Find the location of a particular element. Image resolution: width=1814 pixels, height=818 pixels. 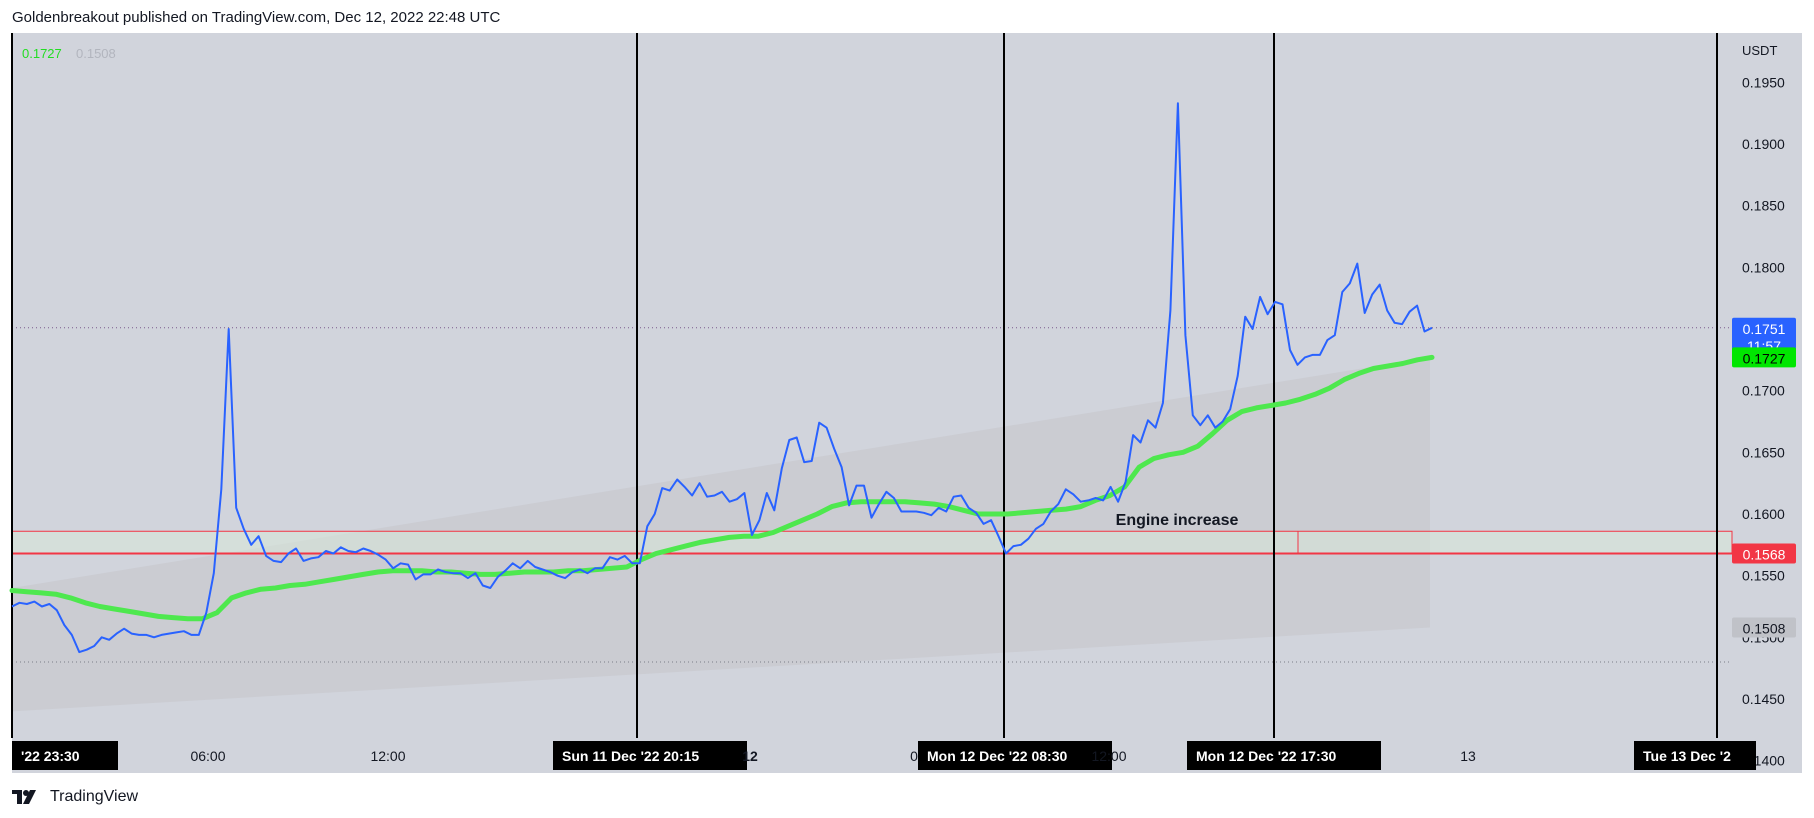

lower-price-badge-text: 0.1508 is located at coordinates (1764, 628).